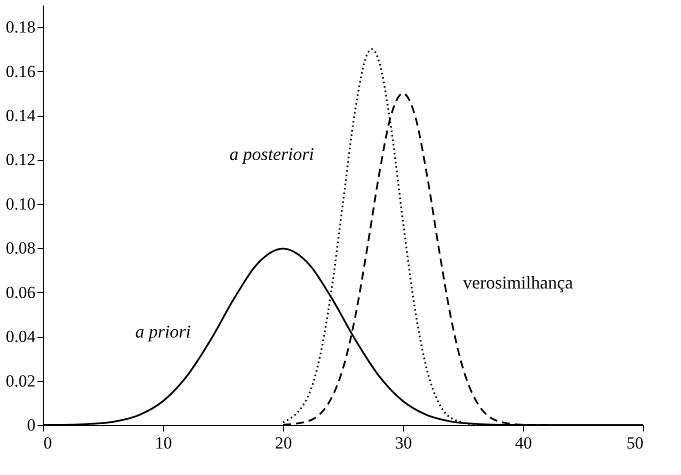 Image resolution: width=681 pixels, height=475 pixels. I want to click on y-tick-label: 0, so click(31, 425).